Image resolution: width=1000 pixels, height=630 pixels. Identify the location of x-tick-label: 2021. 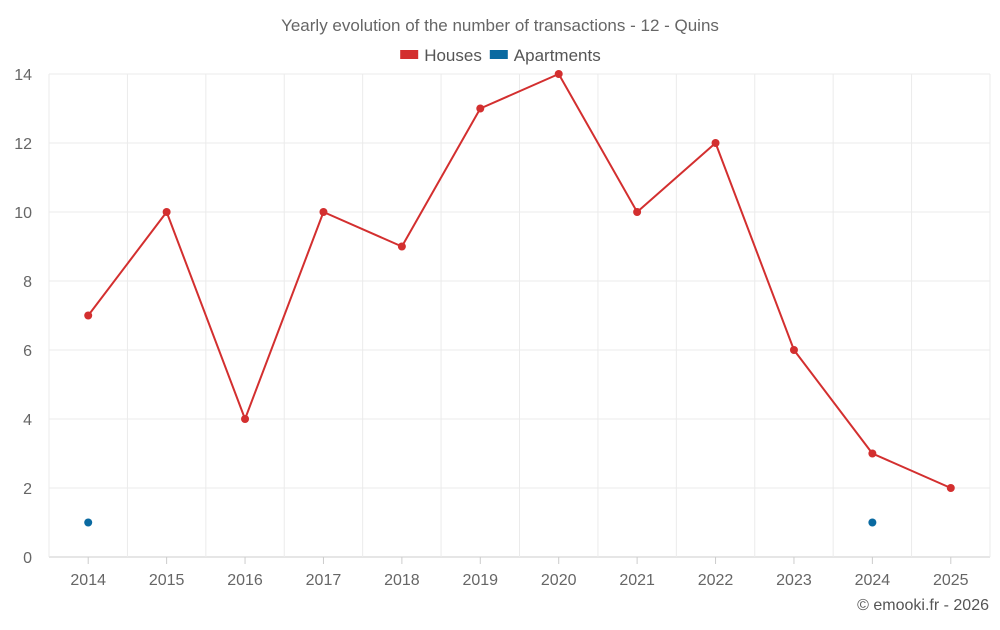
(637, 580).